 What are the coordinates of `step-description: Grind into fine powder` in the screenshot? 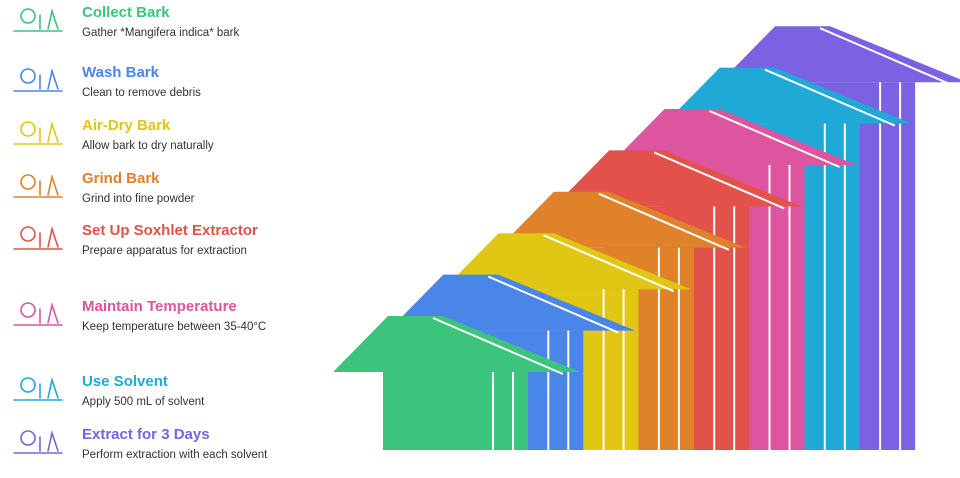 It's located at (138, 199).